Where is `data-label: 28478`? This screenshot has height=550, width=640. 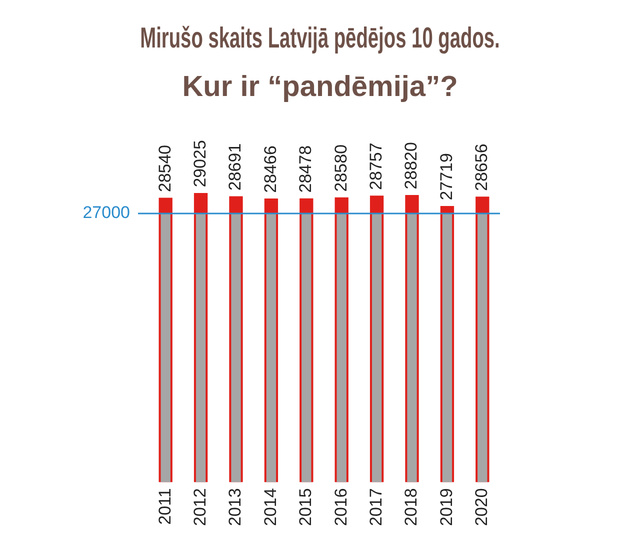 data-label: 28478 is located at coordinates (306, 169).